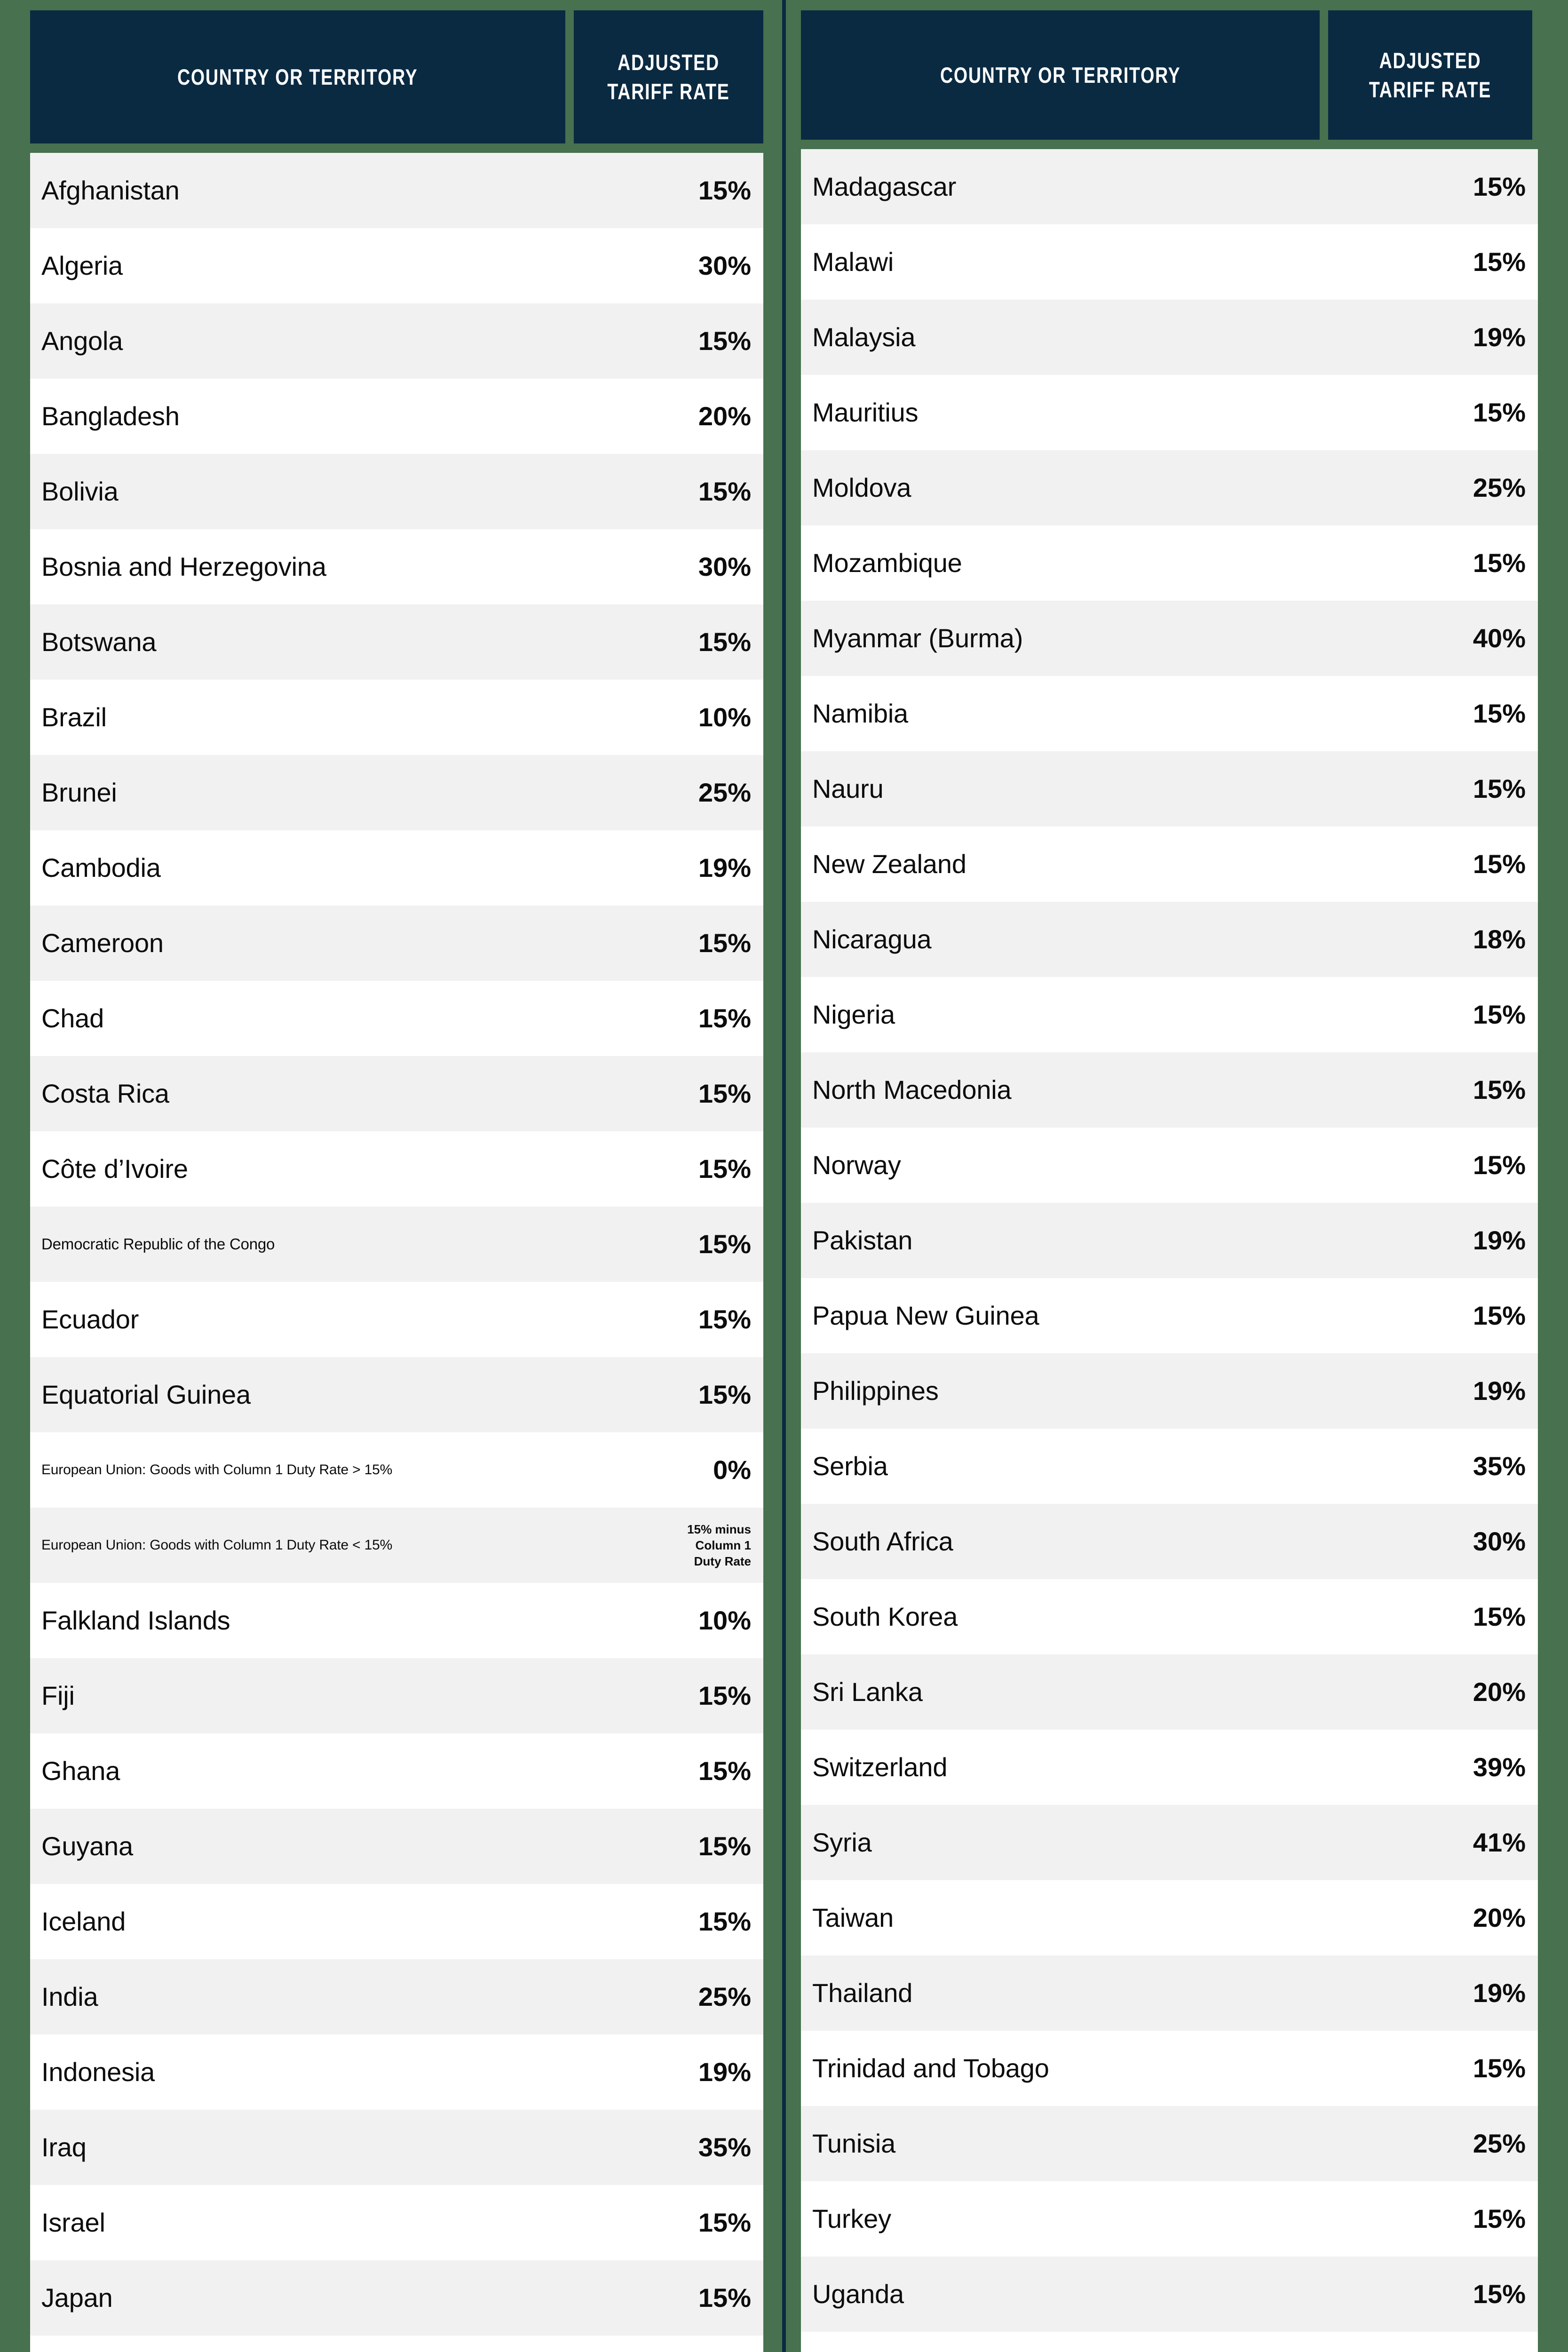 The height and width of the screenshot is (2352, 1568). I want to click on cell-country: New Zealand, so click(889, 864).